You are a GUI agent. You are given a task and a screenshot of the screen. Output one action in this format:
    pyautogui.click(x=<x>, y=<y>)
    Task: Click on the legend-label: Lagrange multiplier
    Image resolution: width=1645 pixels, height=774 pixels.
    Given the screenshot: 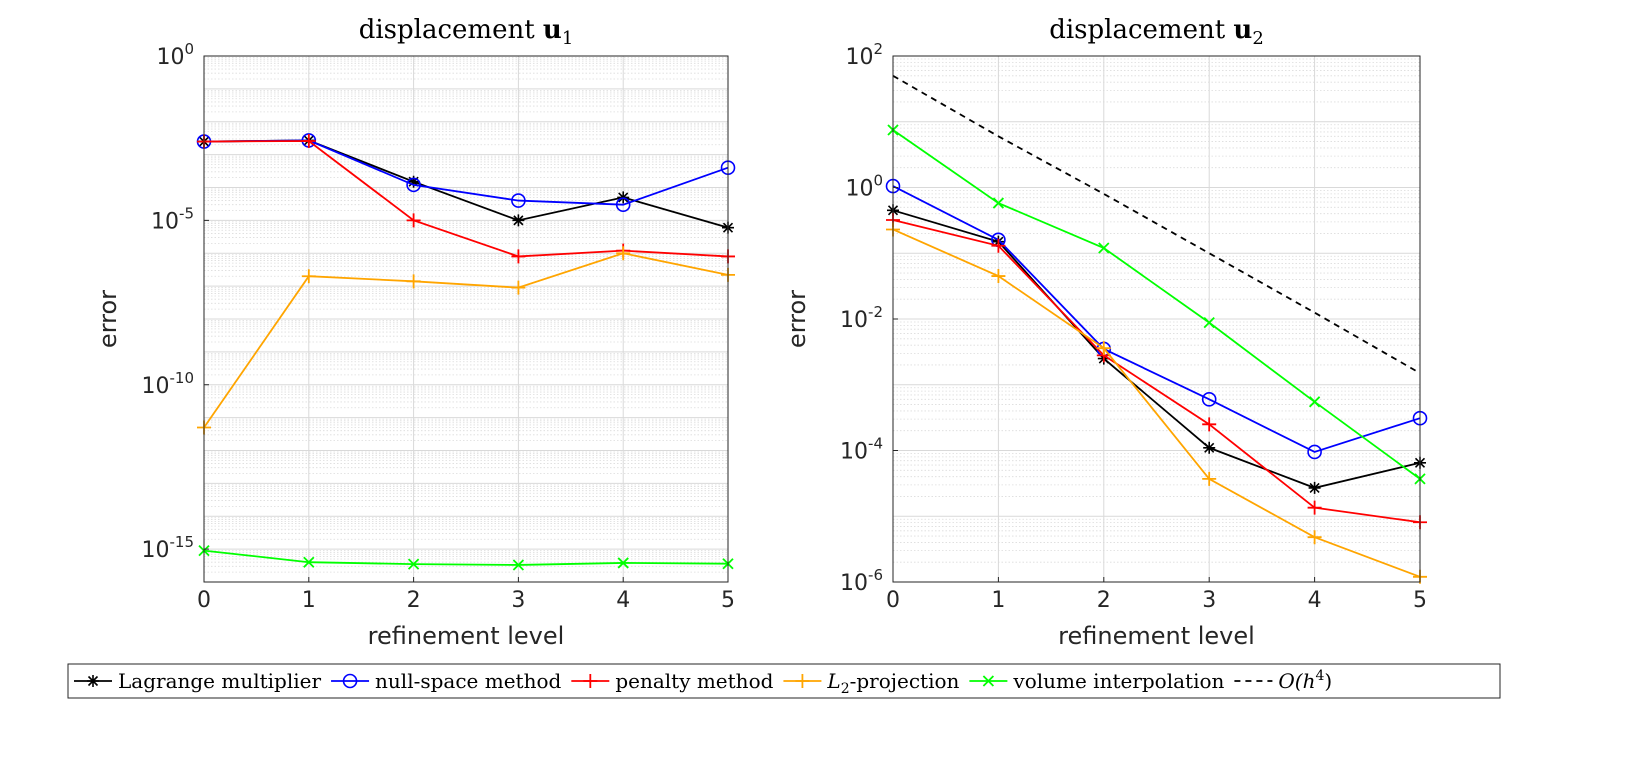 What is the action you would take?
    pyautogui.click(x=219, y=681)
    